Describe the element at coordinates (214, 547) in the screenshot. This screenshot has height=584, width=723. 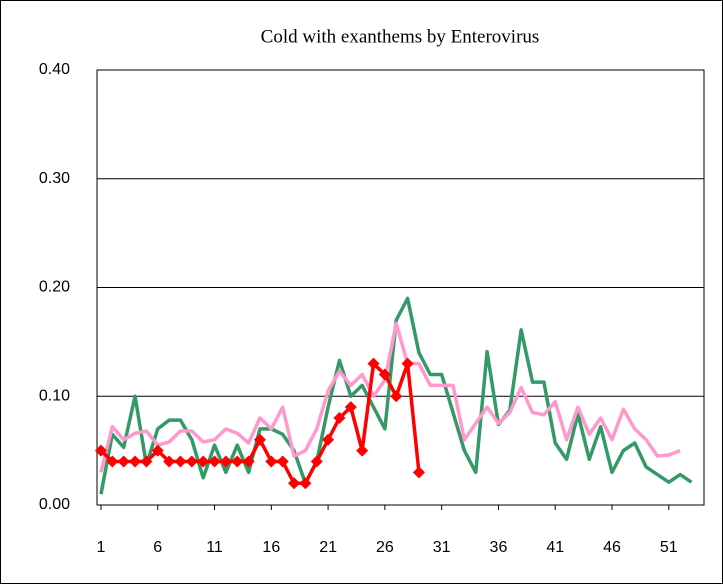
I see `x-tick-label: 11` at that location.